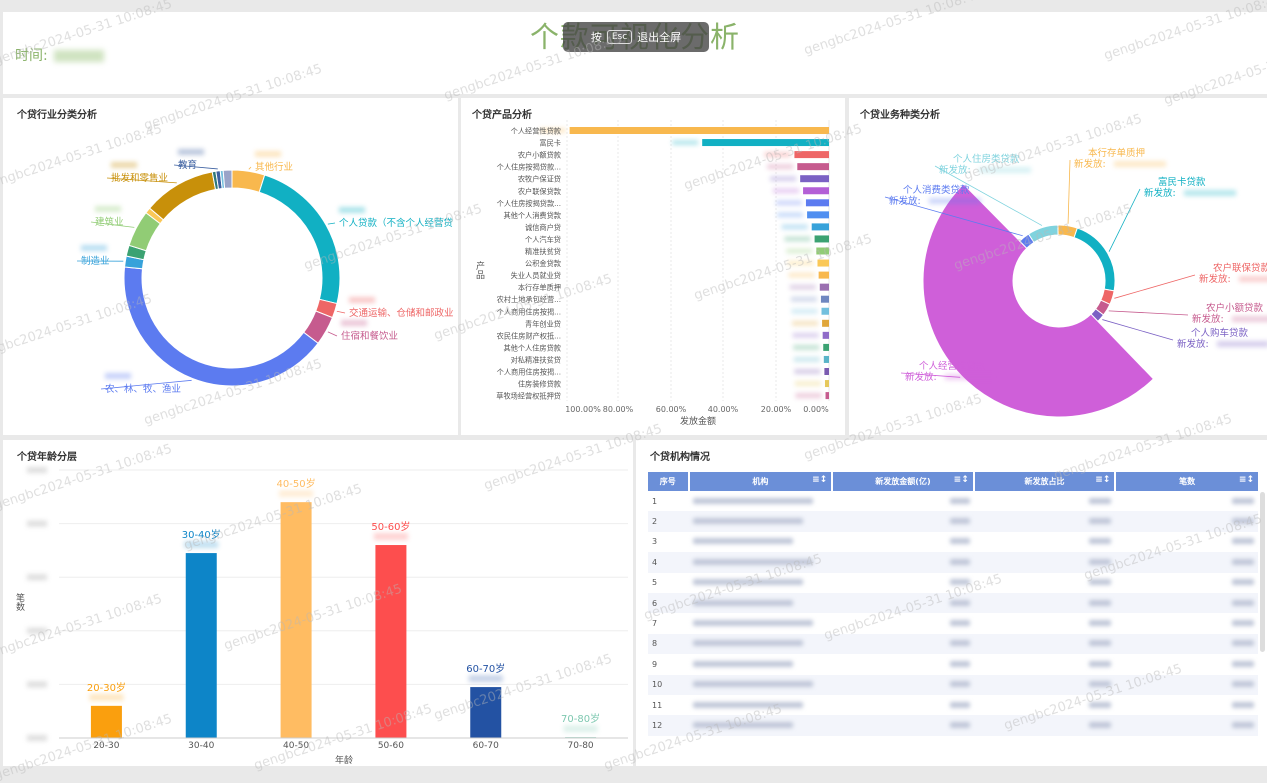 This screenshot has height=783, width=1267. Describe the element at coordinates (953, 562) in the screenshot. I see `table-row: 4` at that location.